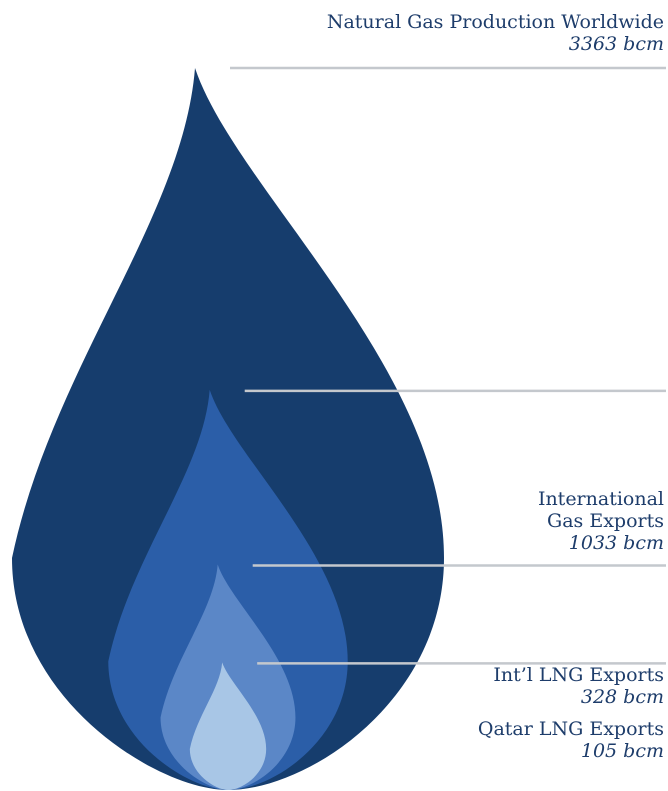 This screenshot has height=791, width=668. Describe the element at coordinates (228, 726) in the screenshot. I see `drop-qatar-lng-exports` at that location.